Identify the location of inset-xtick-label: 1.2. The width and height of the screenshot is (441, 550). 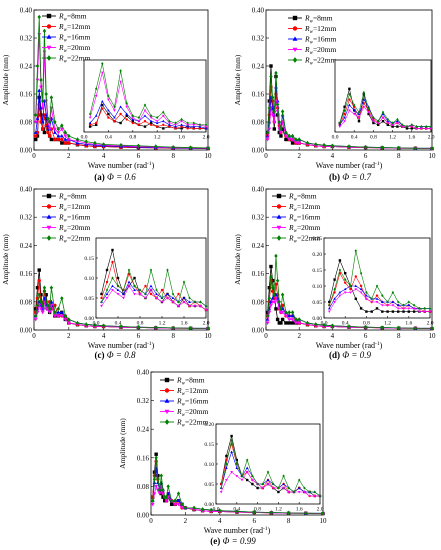
(162, 324).